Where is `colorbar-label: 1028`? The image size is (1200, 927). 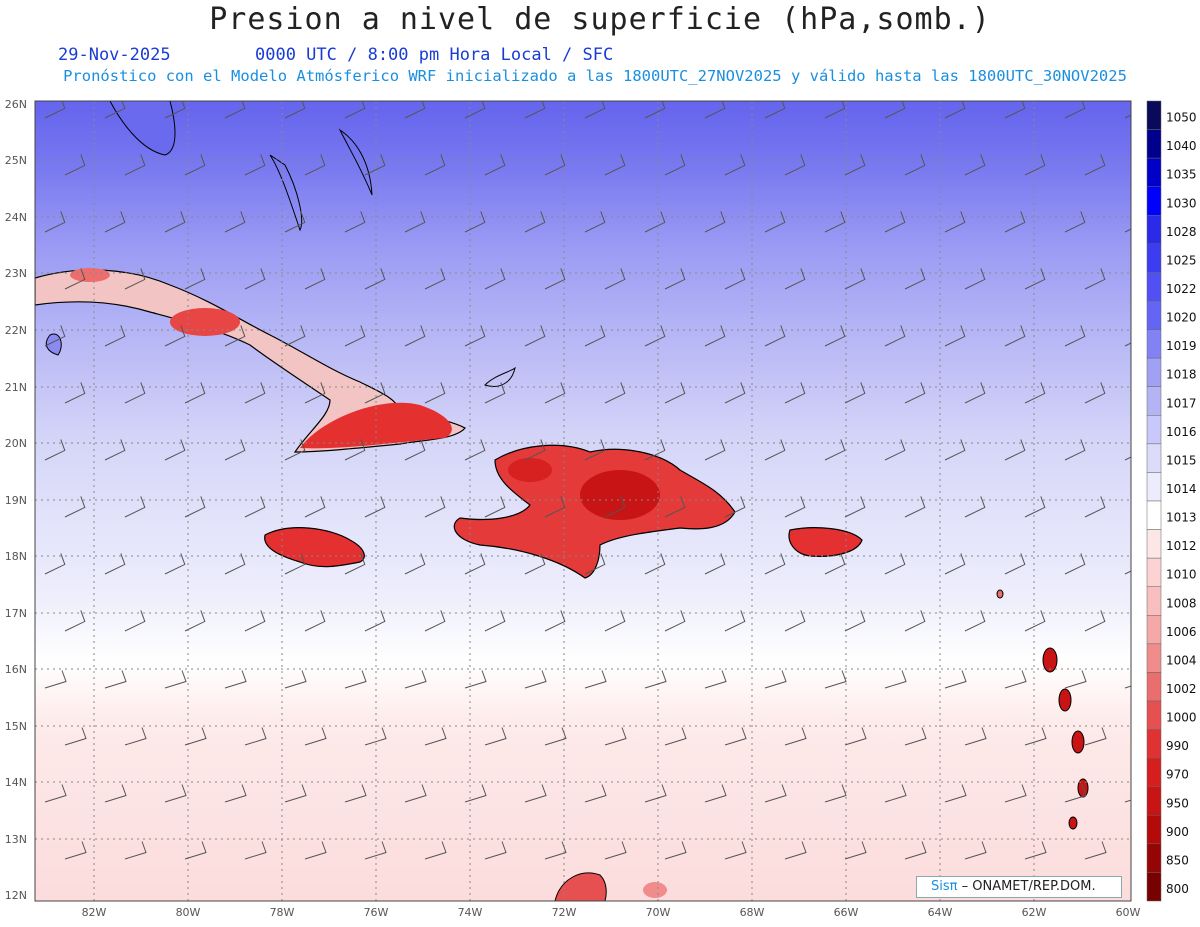 colorbar-label: 1028 is located at coordinates (1181, 232).